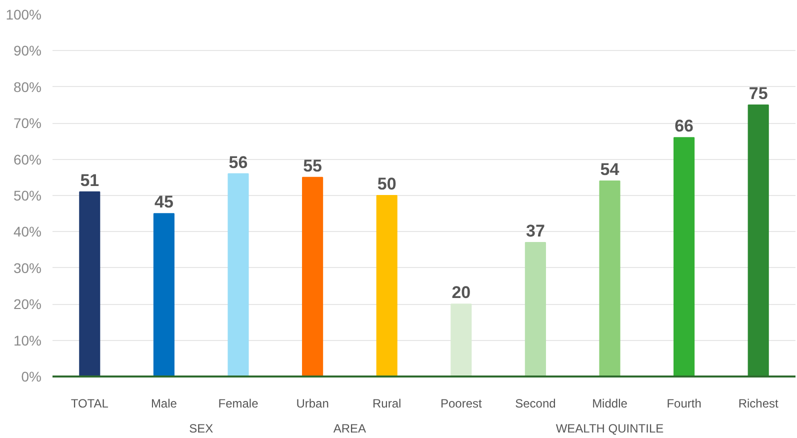  What do you see at coordinates (312, 403) in the screenshot?
I see `x-tick-label: Urban` at bounding box center [312, 403].